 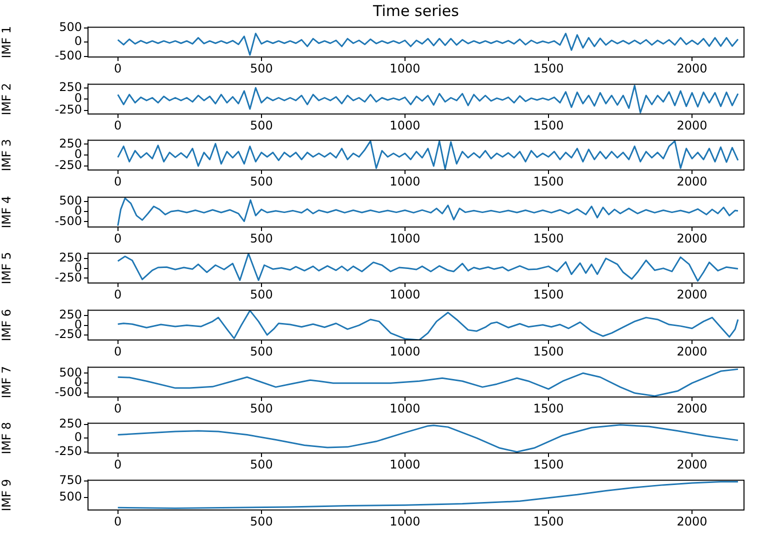 What do you see at coordinates (7, 382) in the screenshot?
I see `y-axis-title: IMF 7` at bounding box center [7, 382].